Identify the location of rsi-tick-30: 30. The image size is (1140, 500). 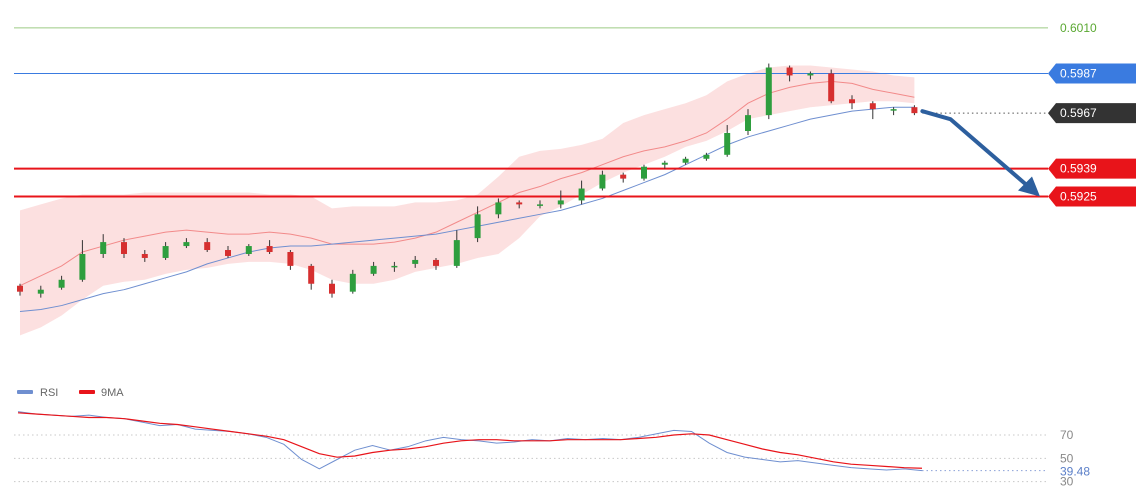
(1067, 482).